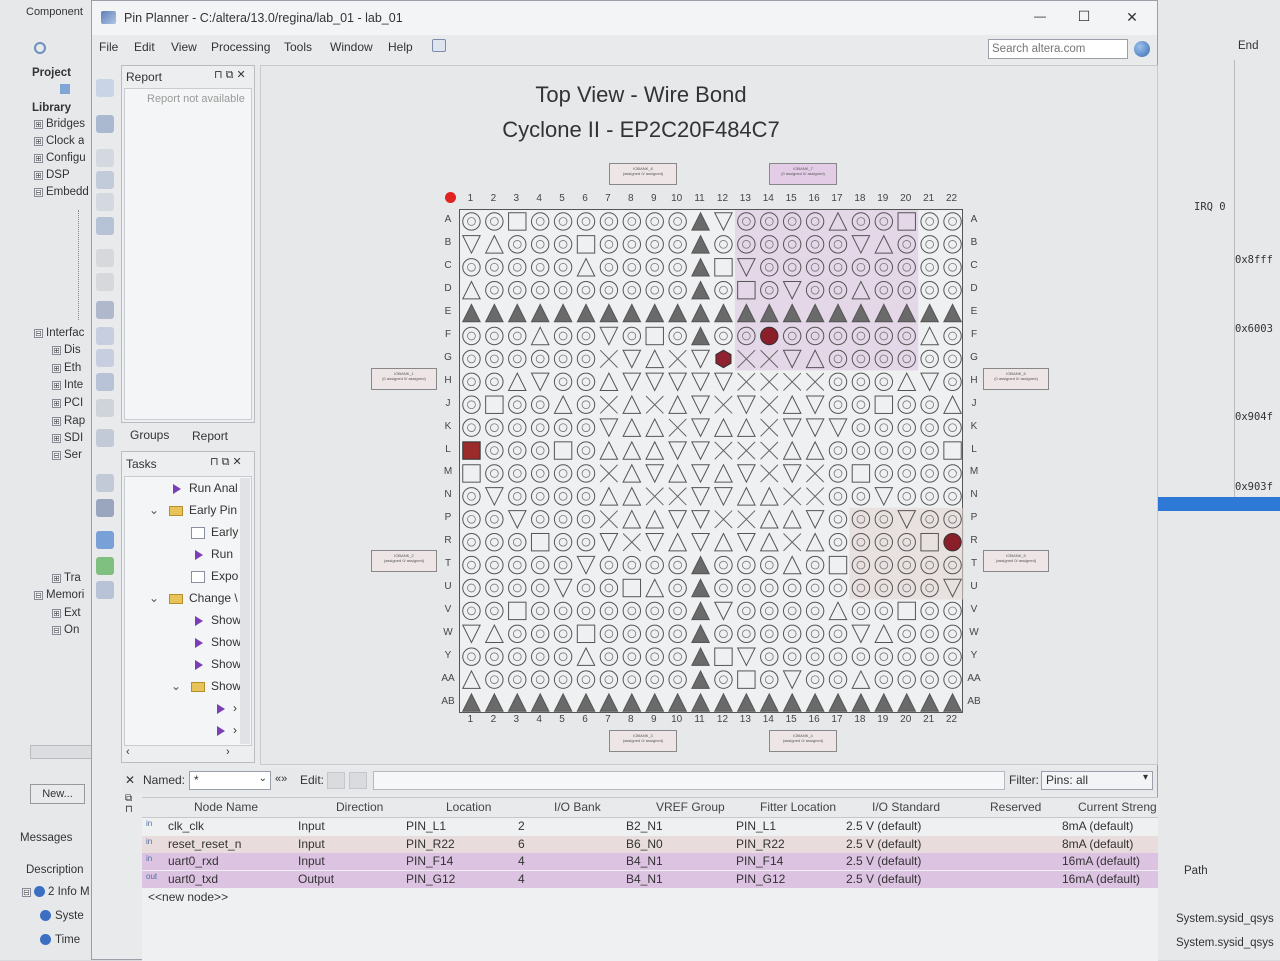 The width and height of the screenshot is (1280, 961). What do you see at coordinates (746, 336) in the screenshot?
I see `pin-F13` at bounding box center [746, 336].